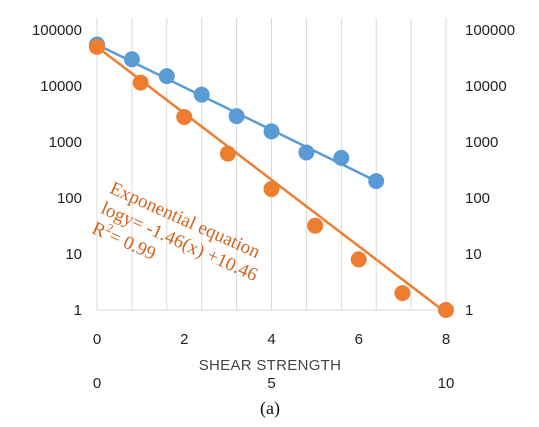  Describe the element at coordinates (270, 365) in the screenshot. I see `x-axis-label: SHEAR STRENGTH` at that location.